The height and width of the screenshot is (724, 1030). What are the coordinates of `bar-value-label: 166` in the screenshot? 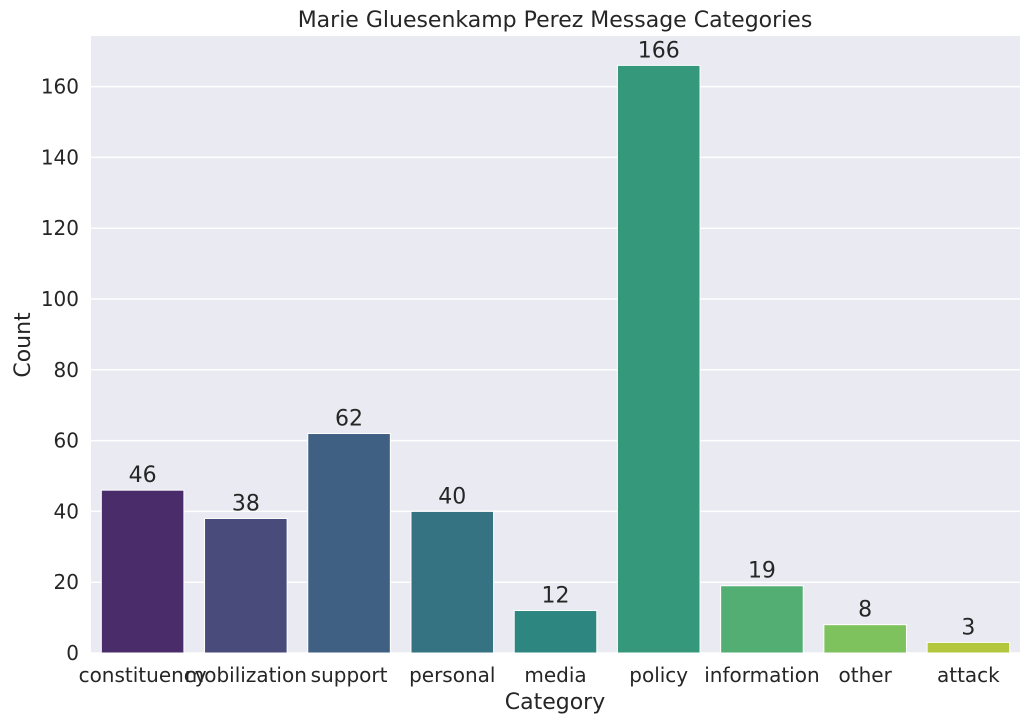 It's located at (659, 50).